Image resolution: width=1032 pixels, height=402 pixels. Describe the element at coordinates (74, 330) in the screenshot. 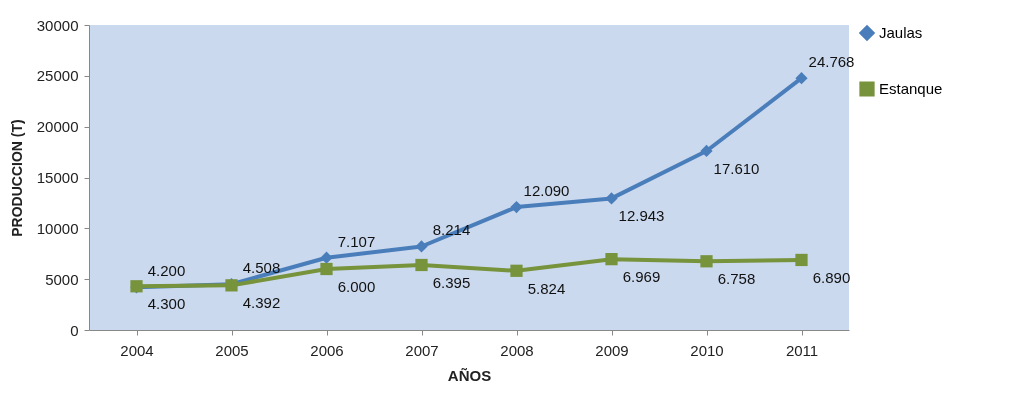

I see `y-tick-label: 0` at that location.